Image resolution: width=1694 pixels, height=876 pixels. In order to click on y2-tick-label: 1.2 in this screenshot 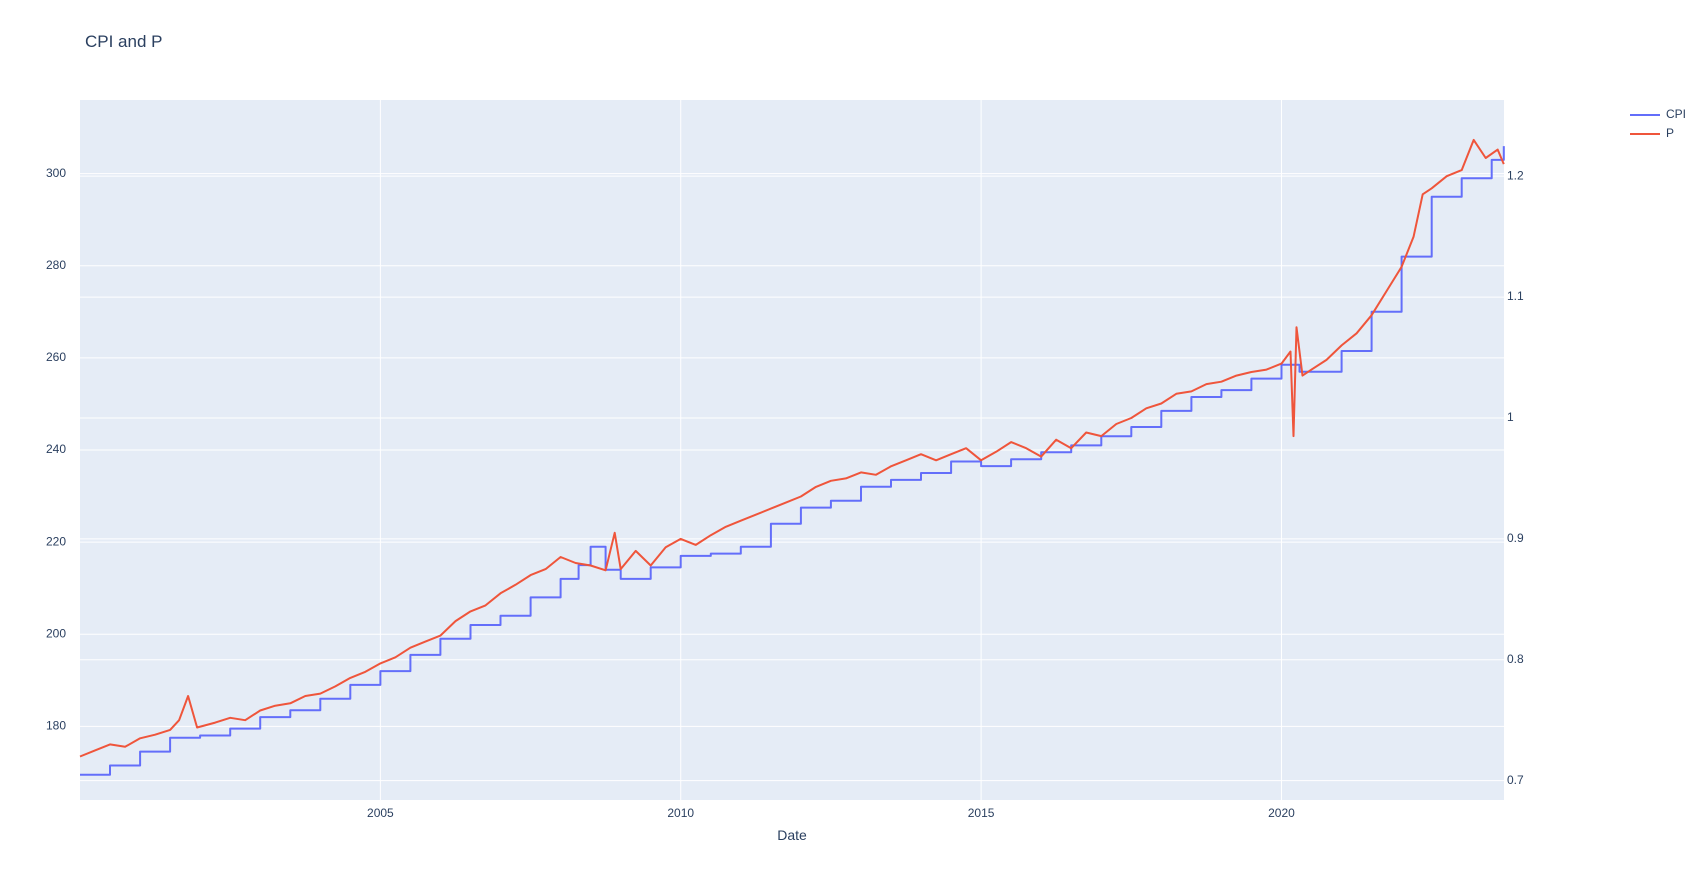, I will do `click(1515, 175)`.